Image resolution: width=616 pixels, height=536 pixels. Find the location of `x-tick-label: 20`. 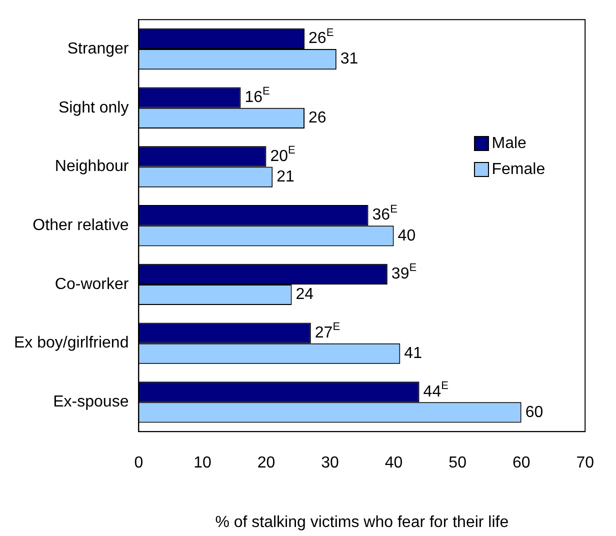

x-tick-label: 20 is located at coordinates (266, 463).